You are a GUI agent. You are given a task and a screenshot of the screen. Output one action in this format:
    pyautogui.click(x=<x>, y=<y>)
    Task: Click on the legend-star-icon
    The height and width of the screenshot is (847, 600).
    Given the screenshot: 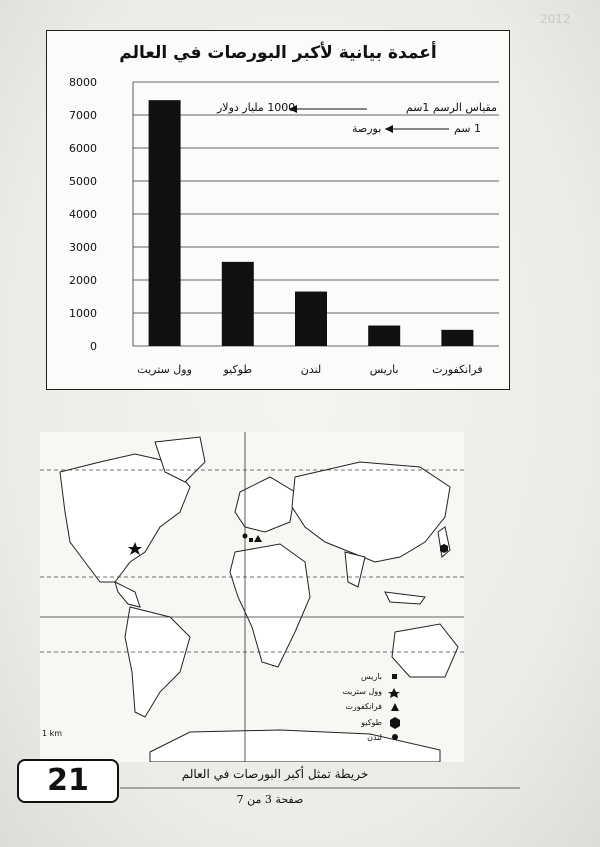 What is the action you would take?
    pyautogui.click(x=394, y=693)
    